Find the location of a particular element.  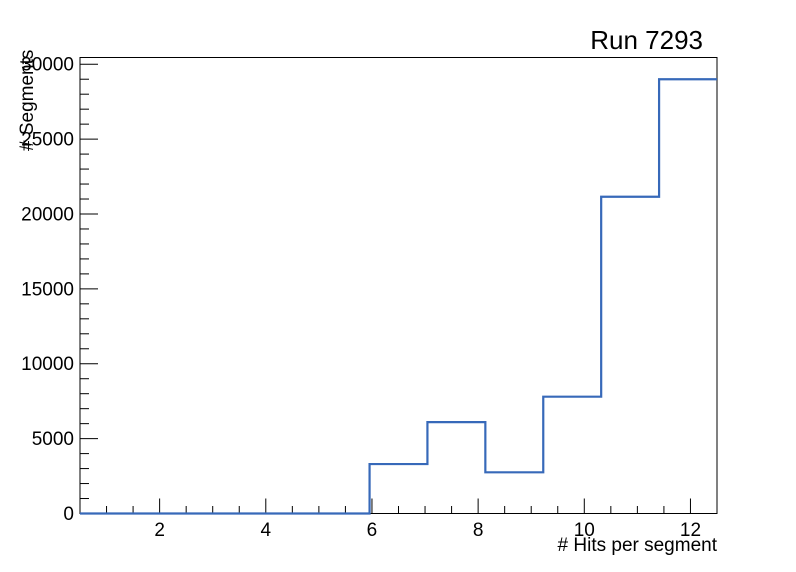

y-tick-label: 10000 is located at coordinates (47, 364).